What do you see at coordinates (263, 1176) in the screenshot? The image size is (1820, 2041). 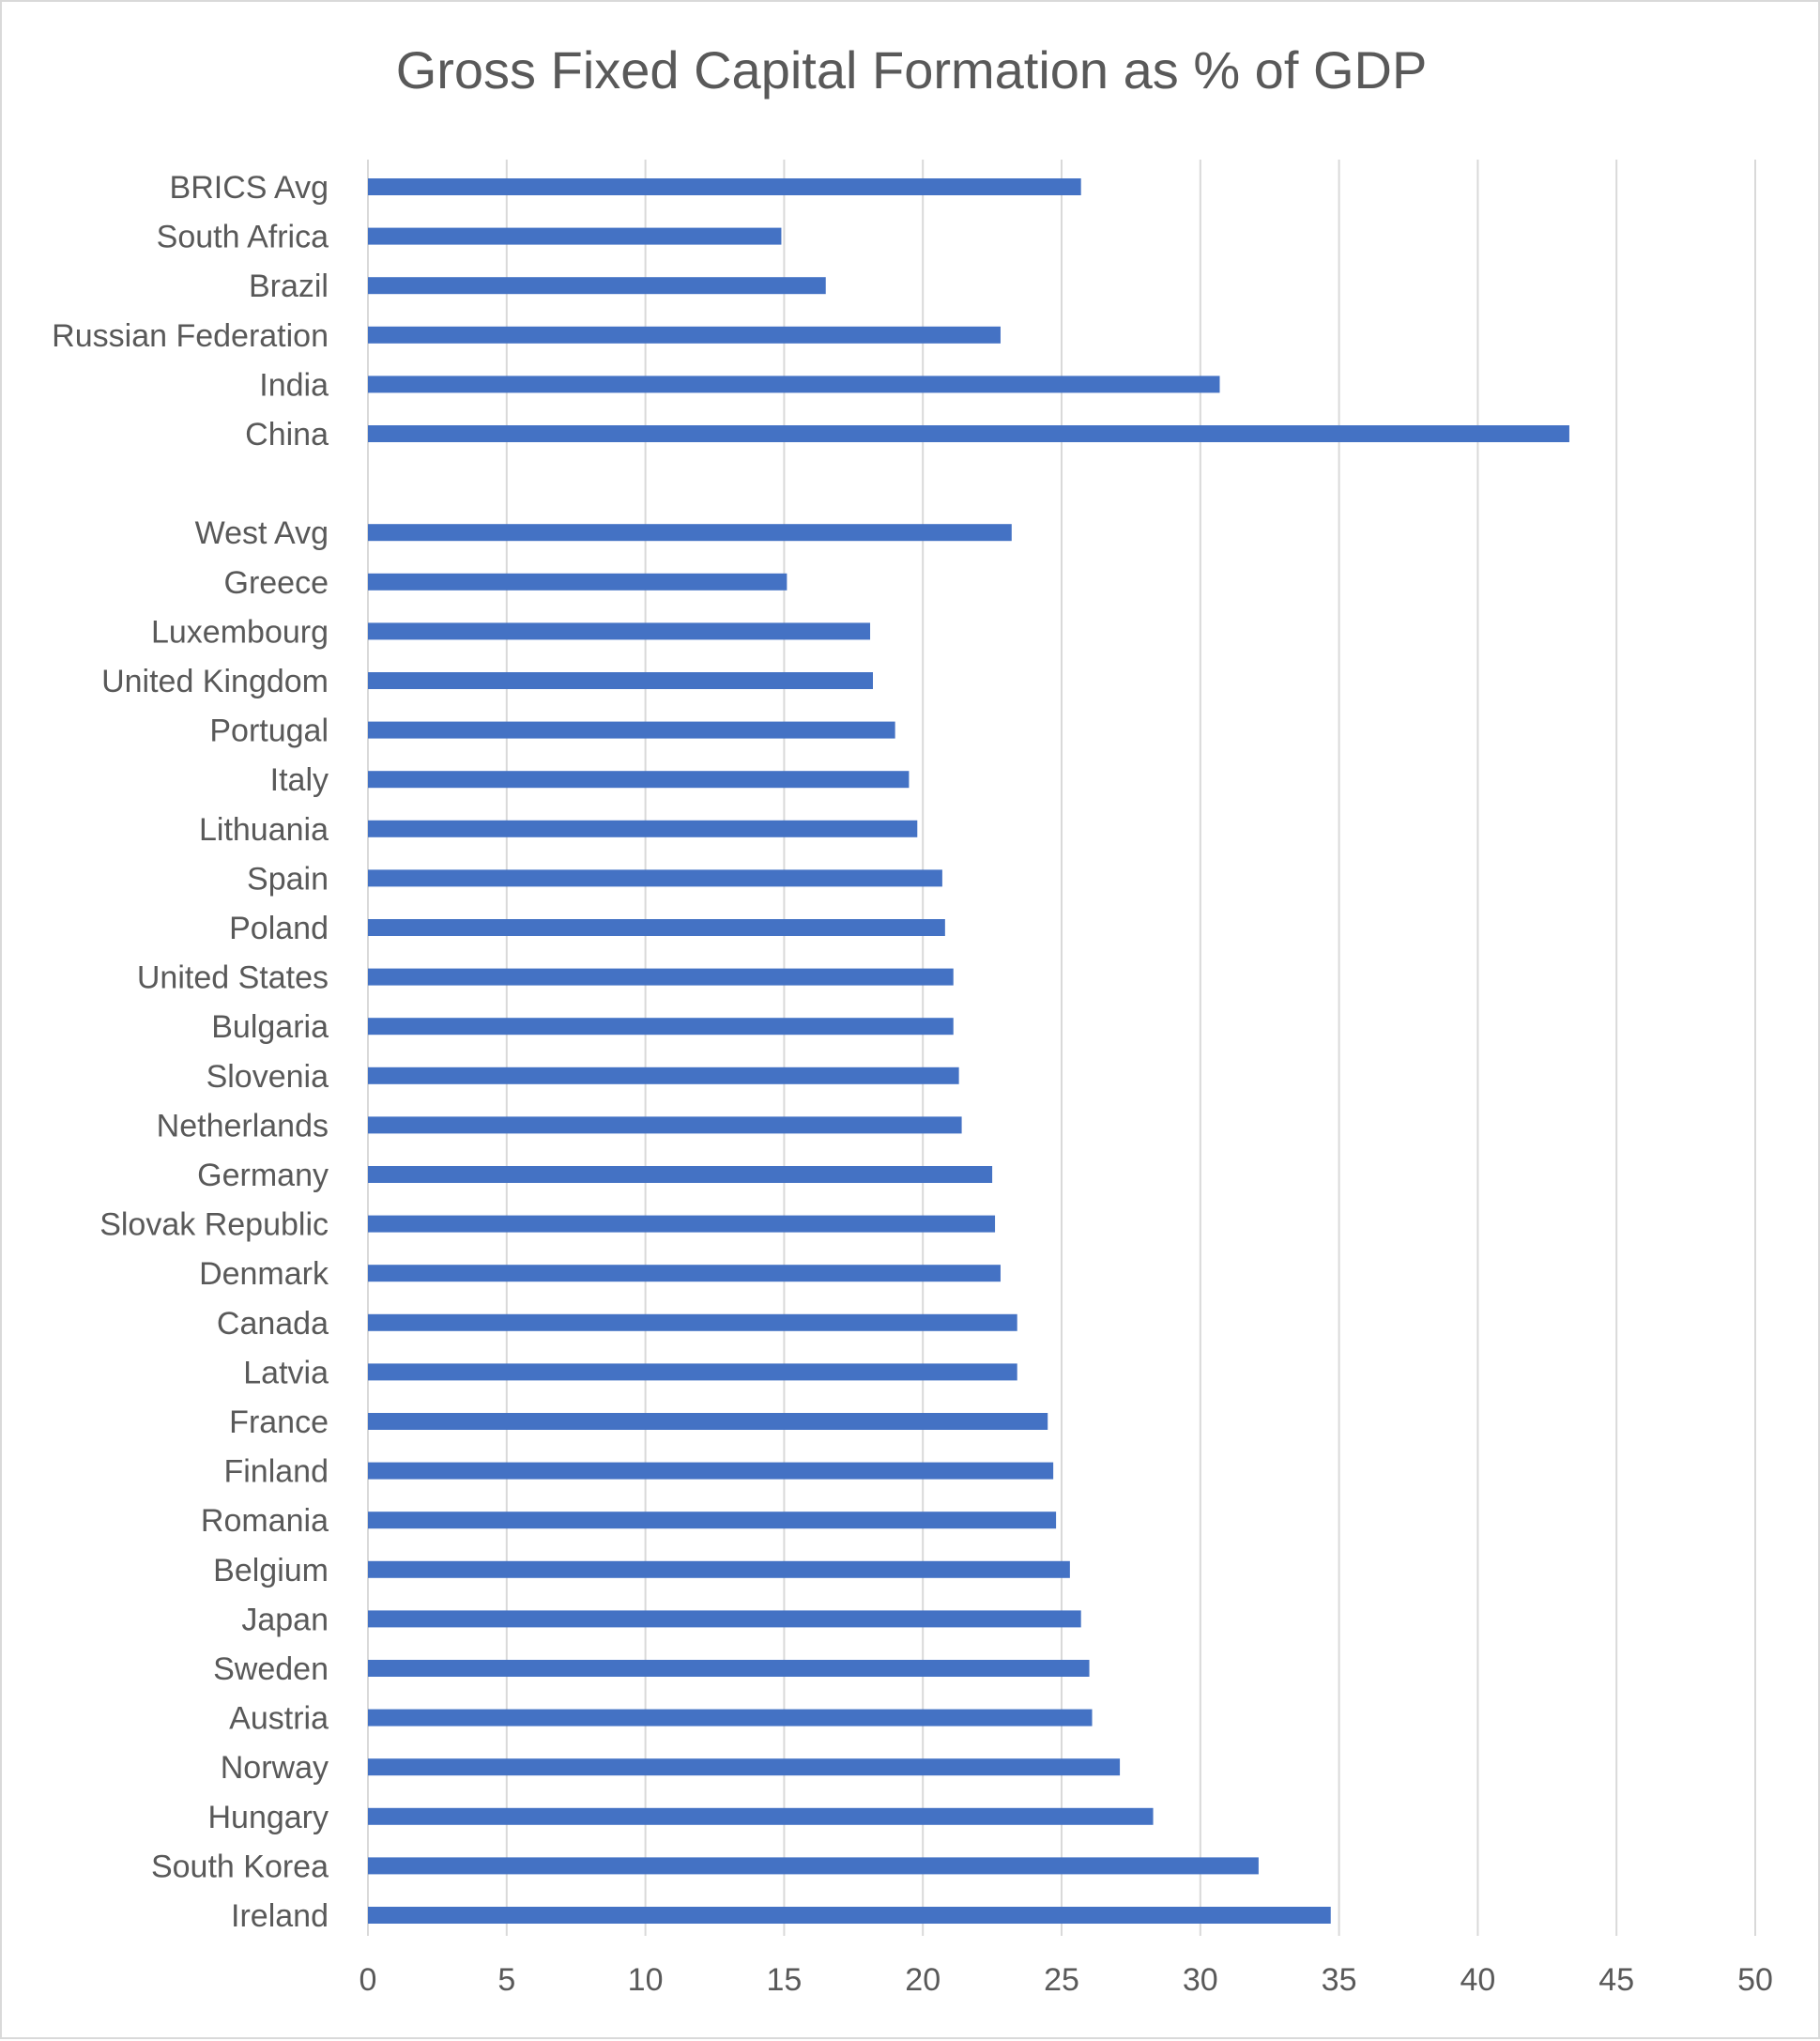 I see `category-label: Germany` at bounding box center [263, 1176].